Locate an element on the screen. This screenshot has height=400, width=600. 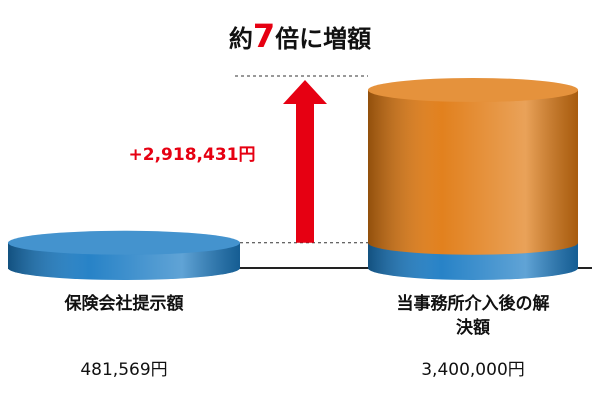
category-label: 当事務所介入後の解決額 is located at coordinates (473, 316).